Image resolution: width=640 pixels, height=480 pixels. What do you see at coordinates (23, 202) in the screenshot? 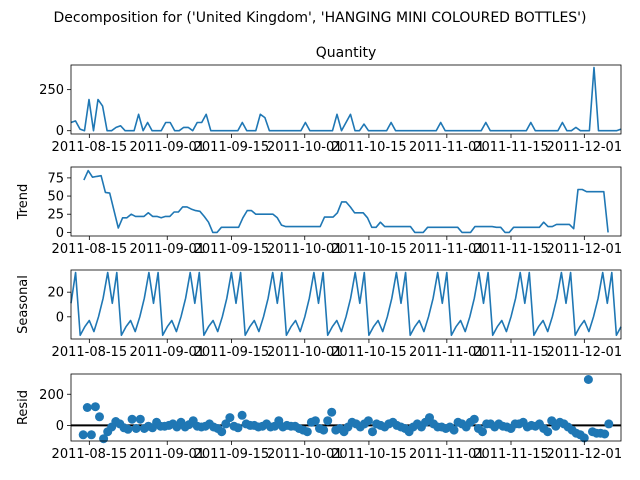
I see `trend-ylabel: Trend` at bounding box center [23, 202].